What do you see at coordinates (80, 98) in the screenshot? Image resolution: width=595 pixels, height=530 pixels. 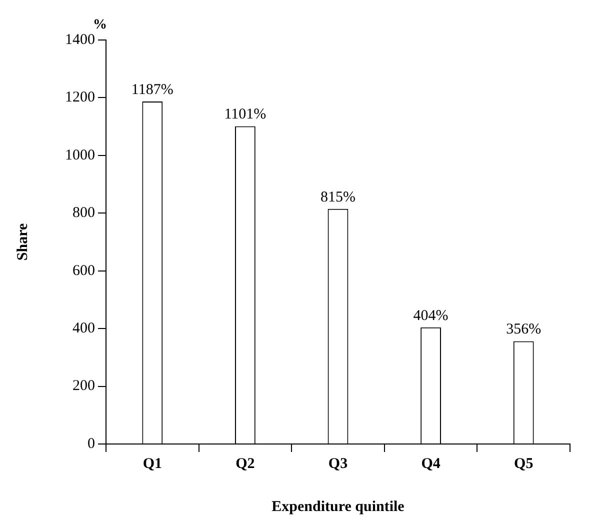 I see `y-tick-label: 1200` at bounding box center [80, 98].